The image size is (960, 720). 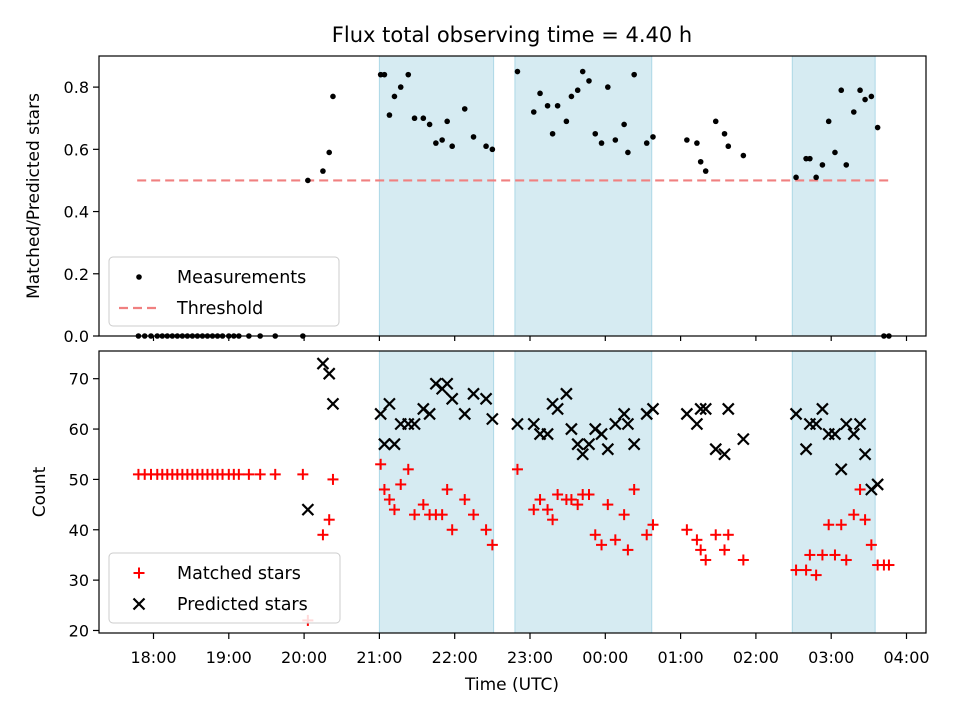 What do you see at coordinates (511, 685) in the screenshot?
I see `x-axis-label: Time (UTC)` at bounding box center [511, 685].